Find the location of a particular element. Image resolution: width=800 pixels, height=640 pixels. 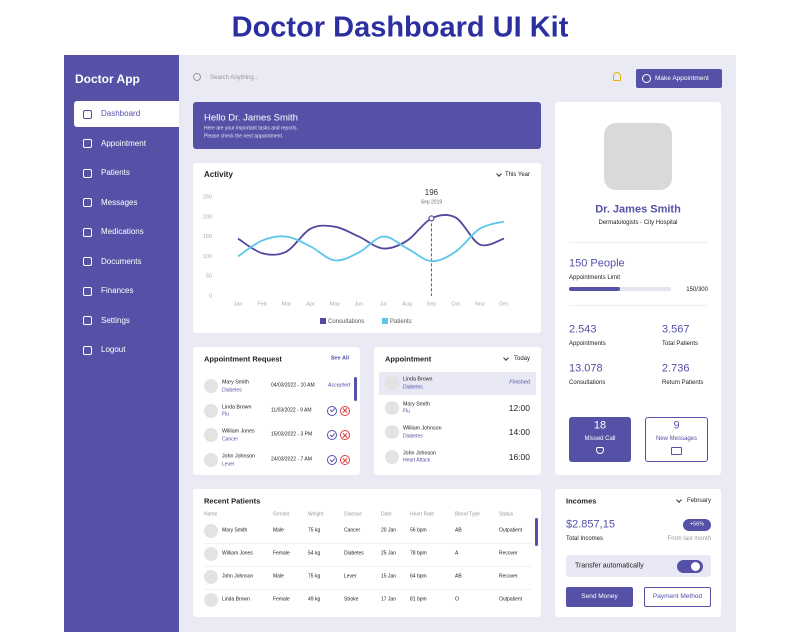

missed-call-card is located at coordinates (600, 439).